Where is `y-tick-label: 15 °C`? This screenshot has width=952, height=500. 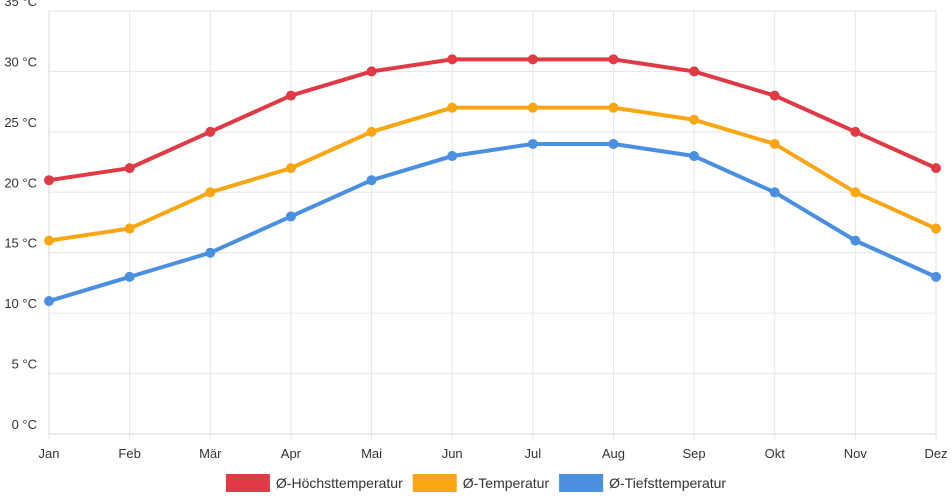
y-tick-label: 15 °C is located at coordinates (20, 243).